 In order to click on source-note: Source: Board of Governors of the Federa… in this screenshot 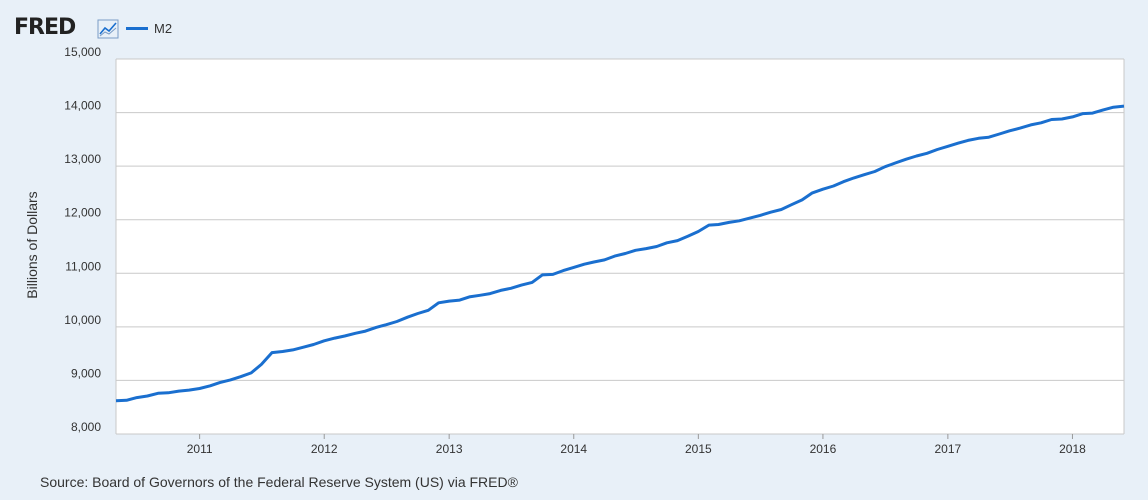, I will do `click(279, 482)`.